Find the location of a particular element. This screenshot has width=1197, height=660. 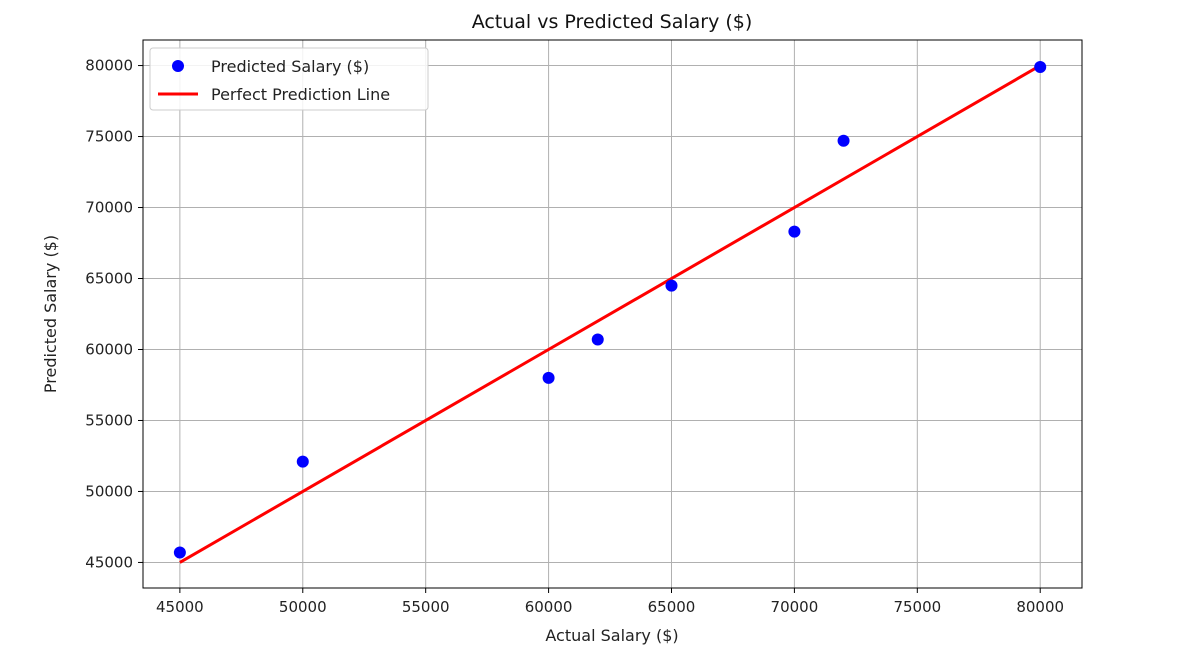

x-tick-label: 75000 is located at coordinates (917, 607).